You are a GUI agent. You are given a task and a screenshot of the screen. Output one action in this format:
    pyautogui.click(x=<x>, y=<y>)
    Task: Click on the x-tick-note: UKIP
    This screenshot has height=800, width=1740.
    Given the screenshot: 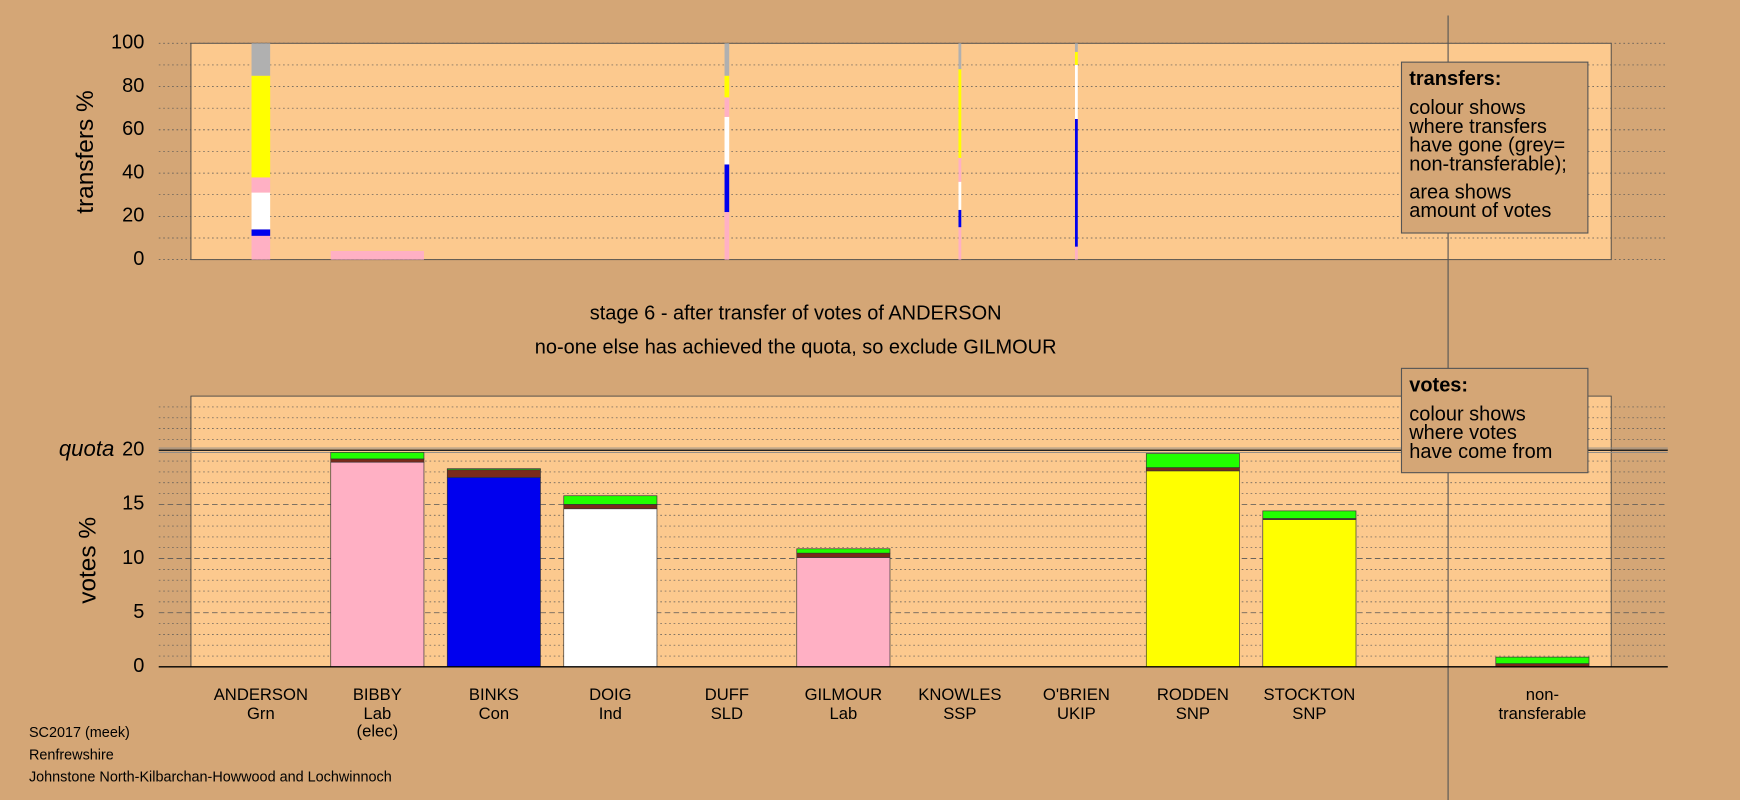 What is the action you would take?
    pyautogui.click(x=1076, y=713)
    